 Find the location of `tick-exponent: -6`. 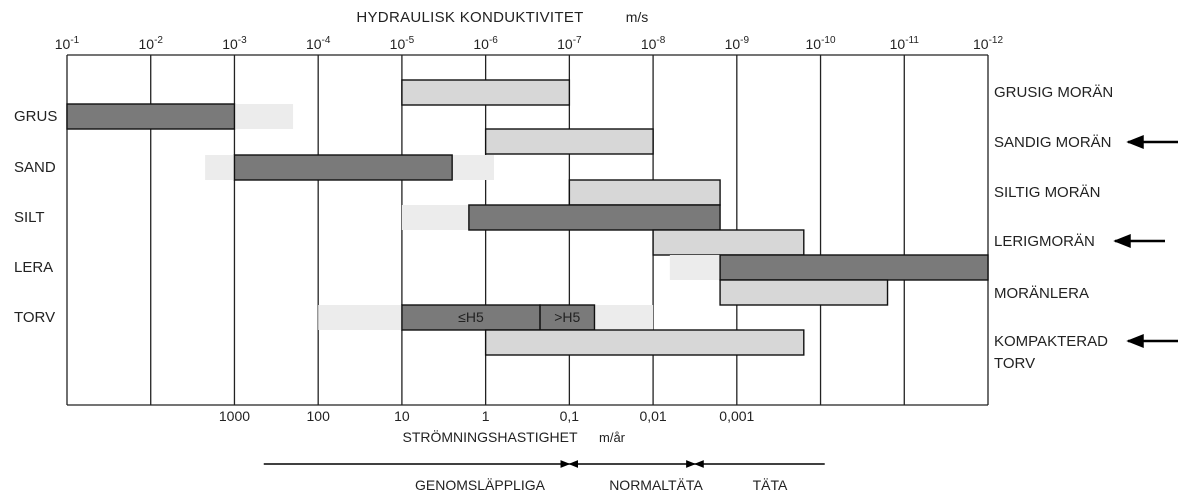

tick-exponent: -6 is located at coordinates (493, 40).